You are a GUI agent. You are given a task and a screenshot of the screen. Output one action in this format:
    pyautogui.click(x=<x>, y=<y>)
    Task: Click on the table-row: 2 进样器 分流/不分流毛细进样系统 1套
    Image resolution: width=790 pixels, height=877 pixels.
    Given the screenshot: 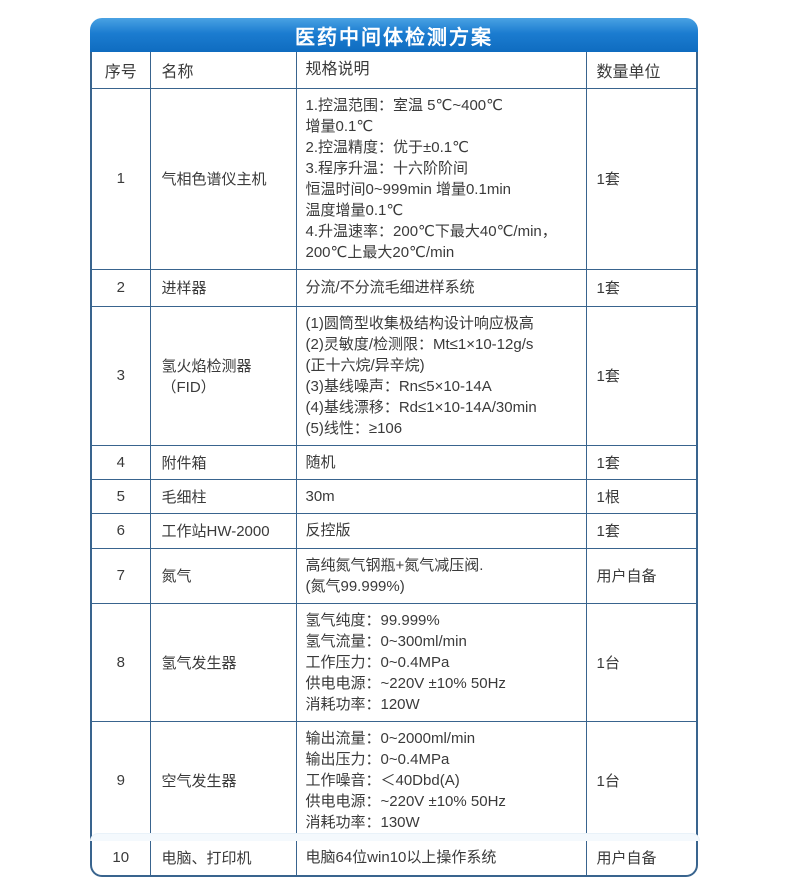 What is the action you would take?
    pyautogui.click(x=394, y=287)
    